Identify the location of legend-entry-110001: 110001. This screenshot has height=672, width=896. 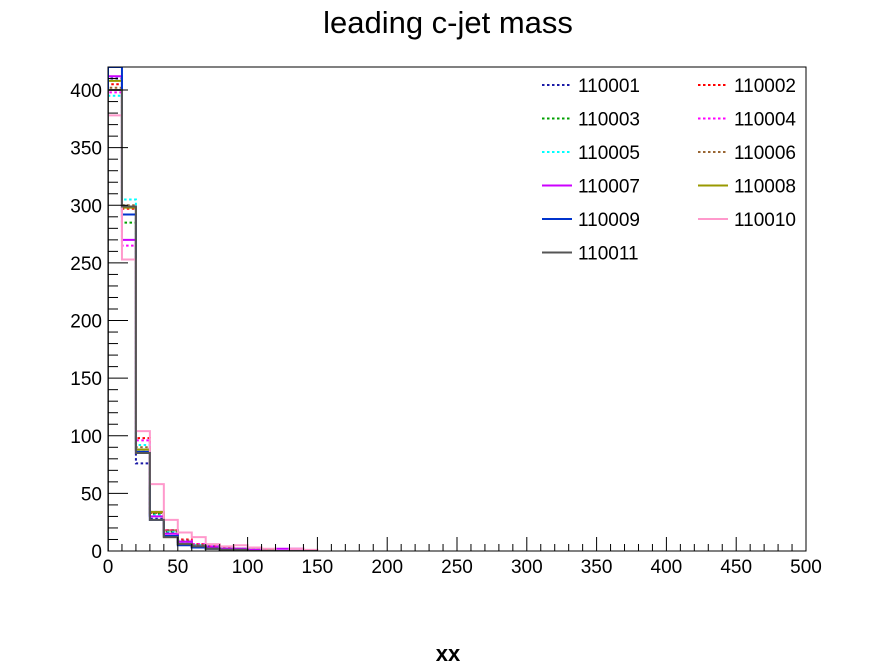
(591, 86).